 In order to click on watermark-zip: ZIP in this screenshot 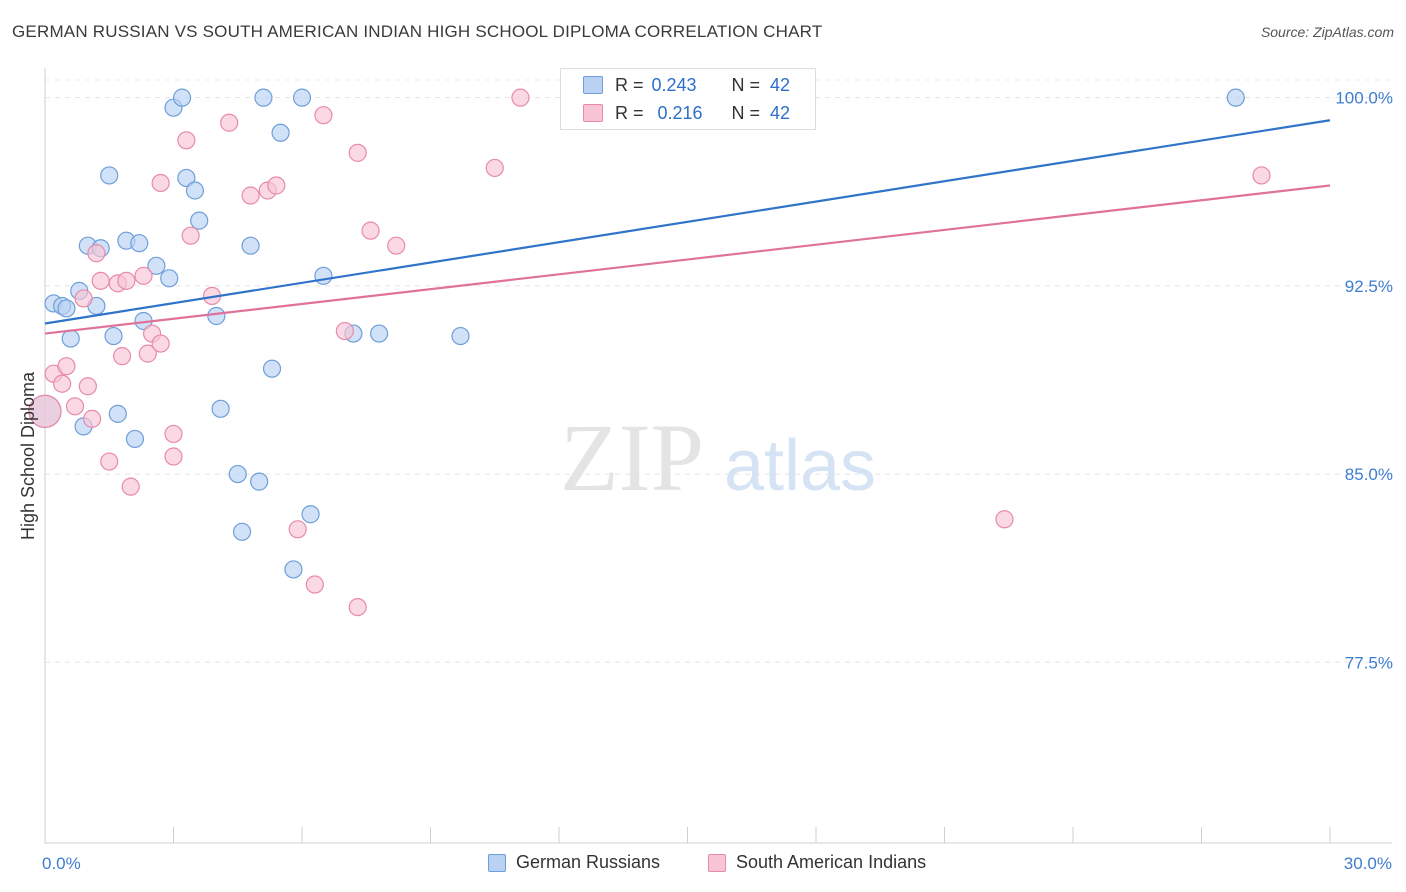, I will do `click(632, 457)`.